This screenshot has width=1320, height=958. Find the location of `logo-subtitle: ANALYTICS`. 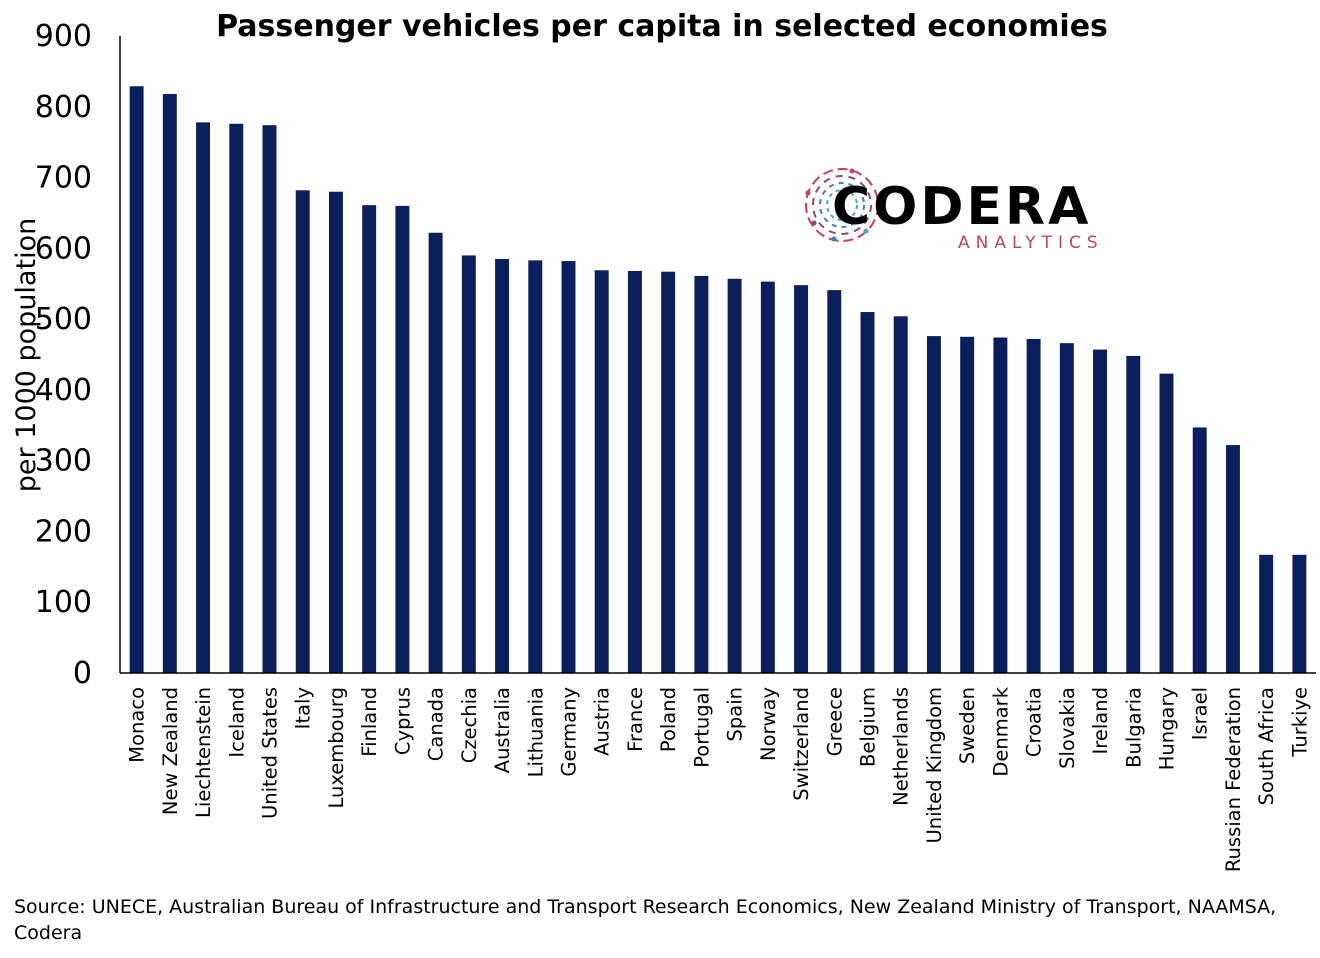

logo-subtitle: ANALYTICS is located at coordinates (1031, 243).